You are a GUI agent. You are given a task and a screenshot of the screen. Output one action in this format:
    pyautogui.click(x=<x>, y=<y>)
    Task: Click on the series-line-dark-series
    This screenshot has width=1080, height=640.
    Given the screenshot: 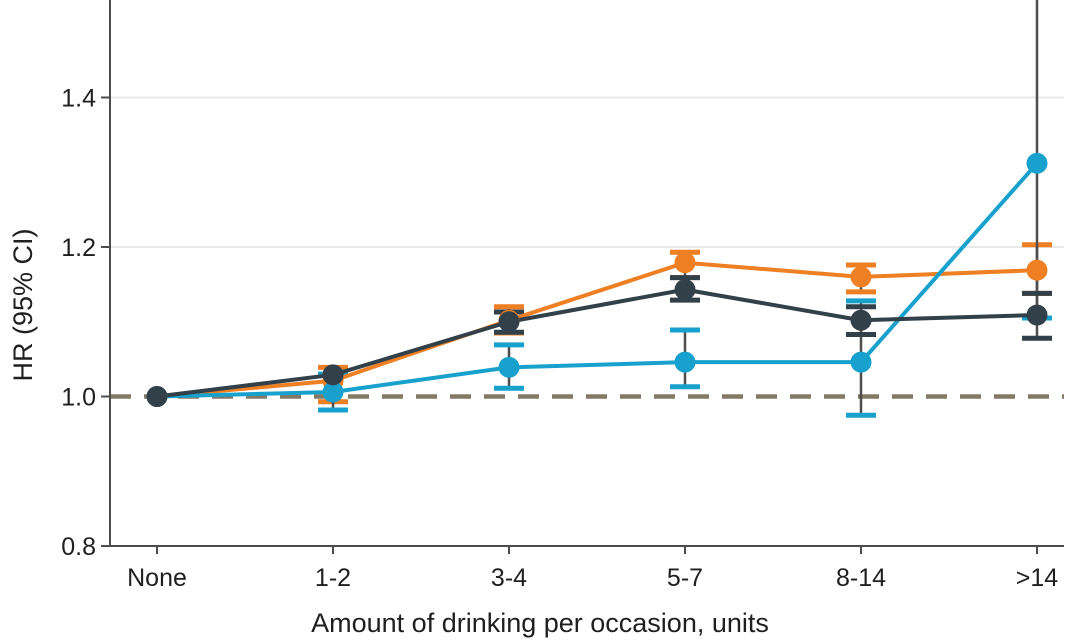 What is the action you would take?
    pyautogui.click(x=597, y=343)
    